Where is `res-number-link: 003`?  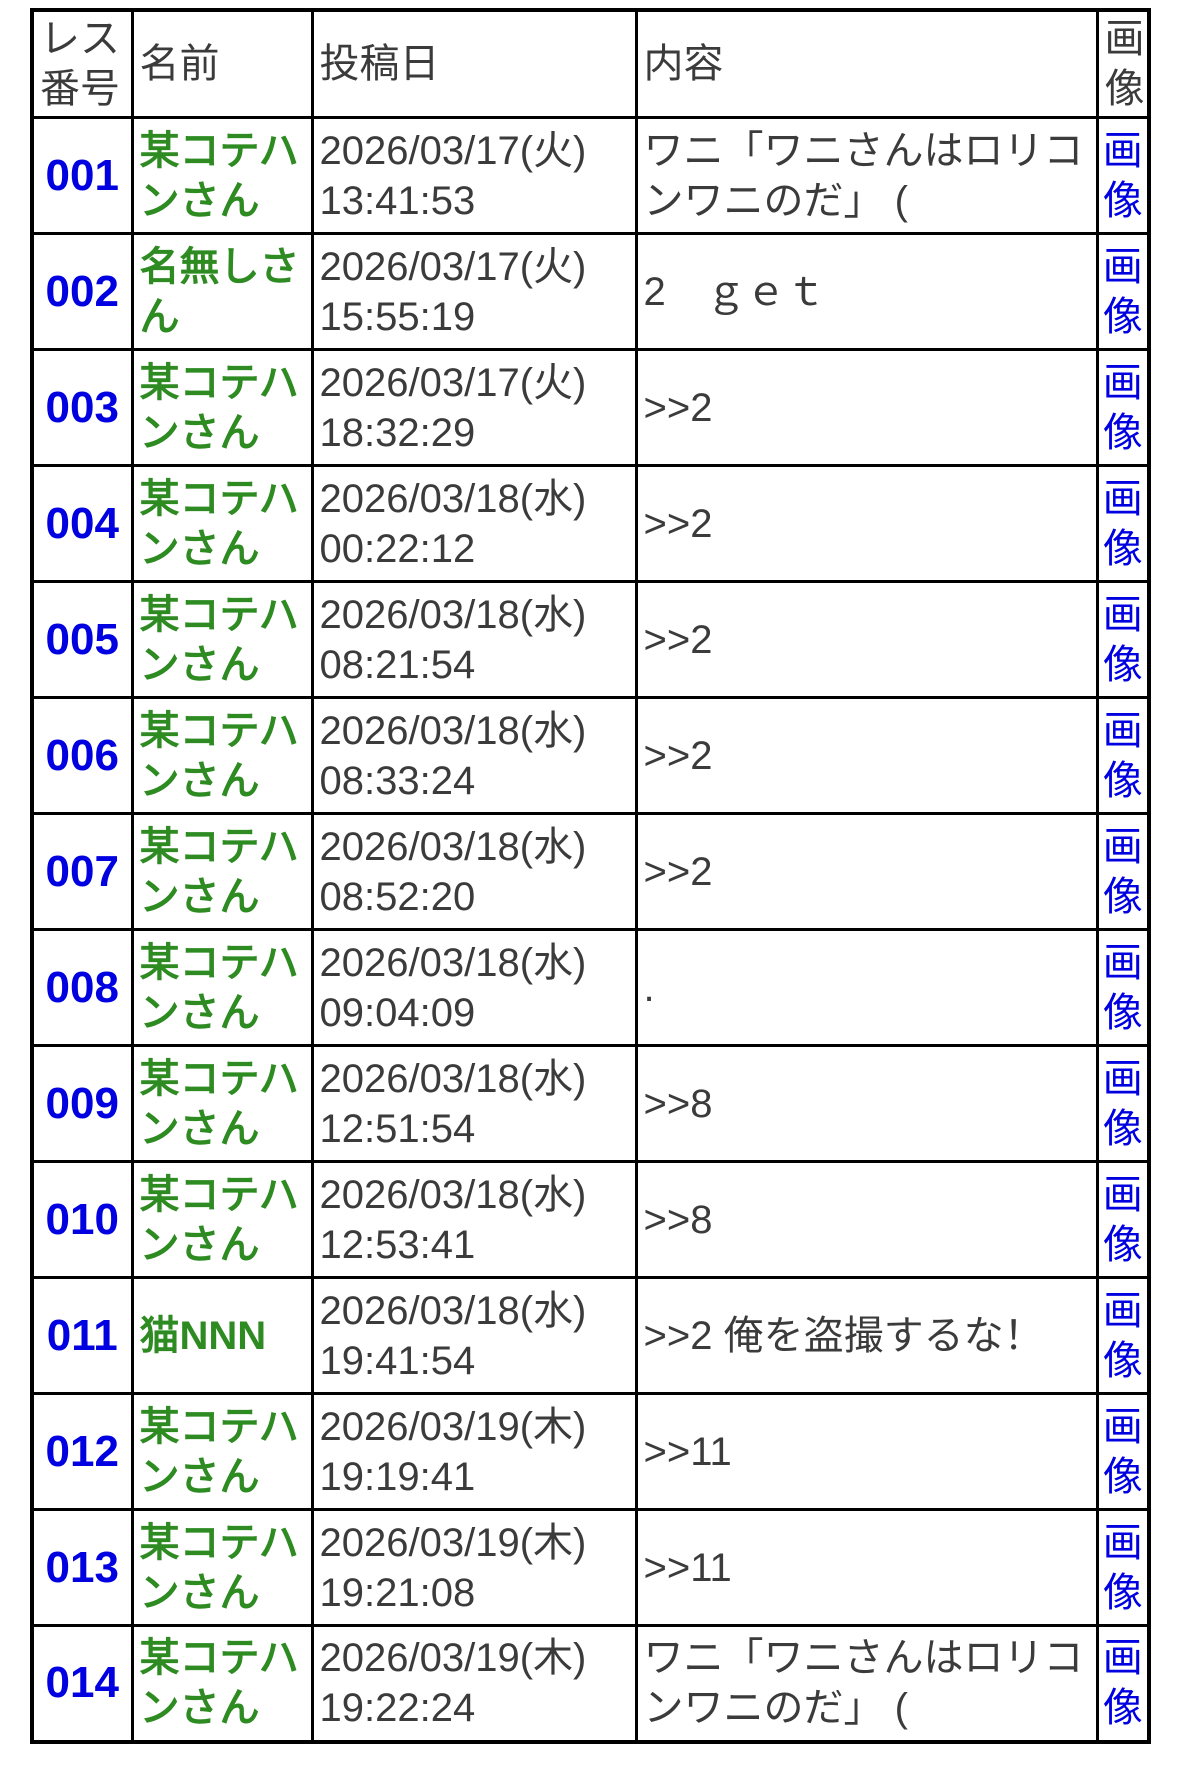 res-number-link: 003 is located at coordinates (82, 407).